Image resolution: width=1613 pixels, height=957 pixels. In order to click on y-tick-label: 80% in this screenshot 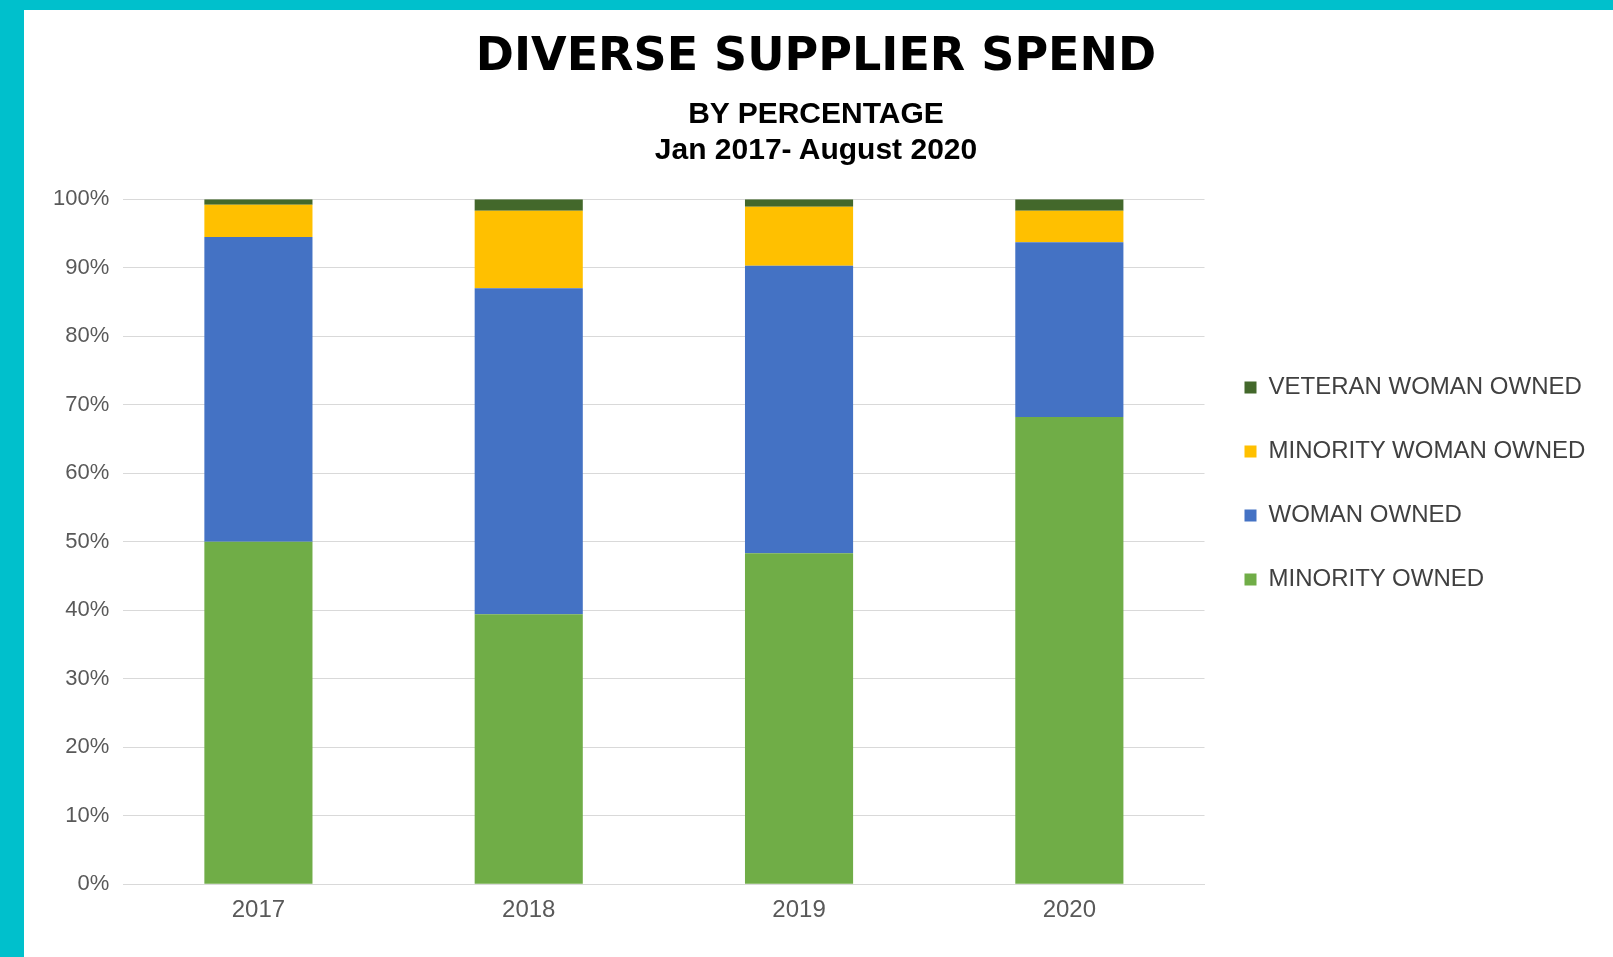, I will do `click(87, 335)`.